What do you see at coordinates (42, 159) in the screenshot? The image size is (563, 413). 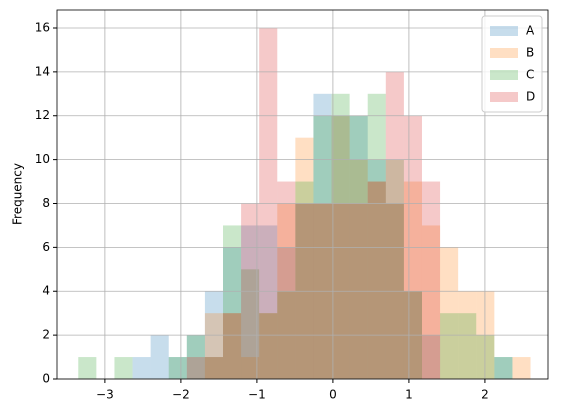 I see `y-tick-label: 10` at bounding box center [42, 159].